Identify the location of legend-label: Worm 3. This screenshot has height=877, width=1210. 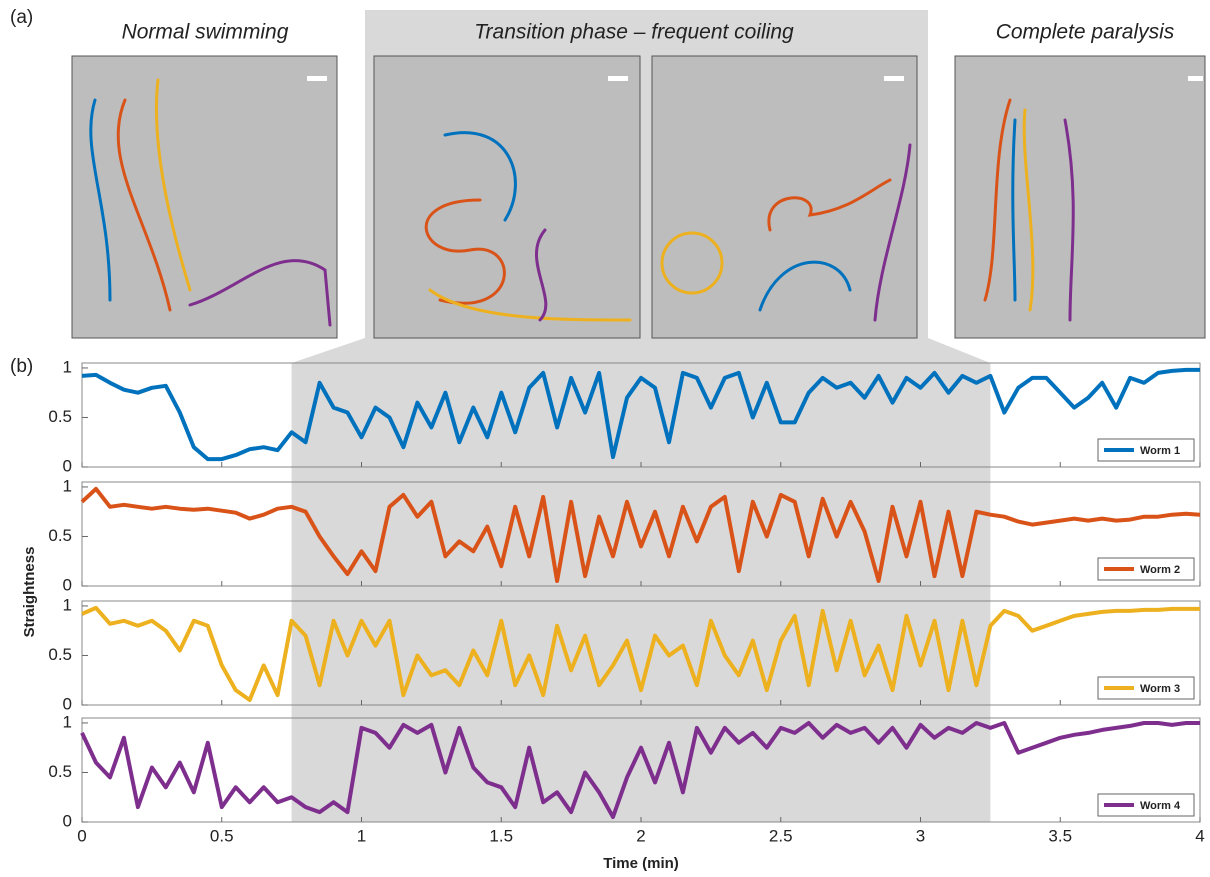
(1160, 689).